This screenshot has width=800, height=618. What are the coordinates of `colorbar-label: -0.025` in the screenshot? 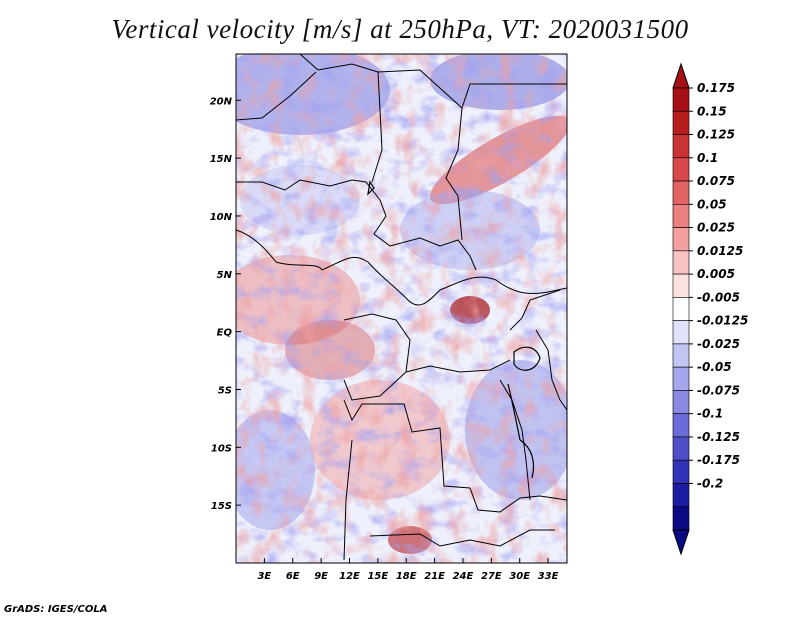 It's located at (718, 344).